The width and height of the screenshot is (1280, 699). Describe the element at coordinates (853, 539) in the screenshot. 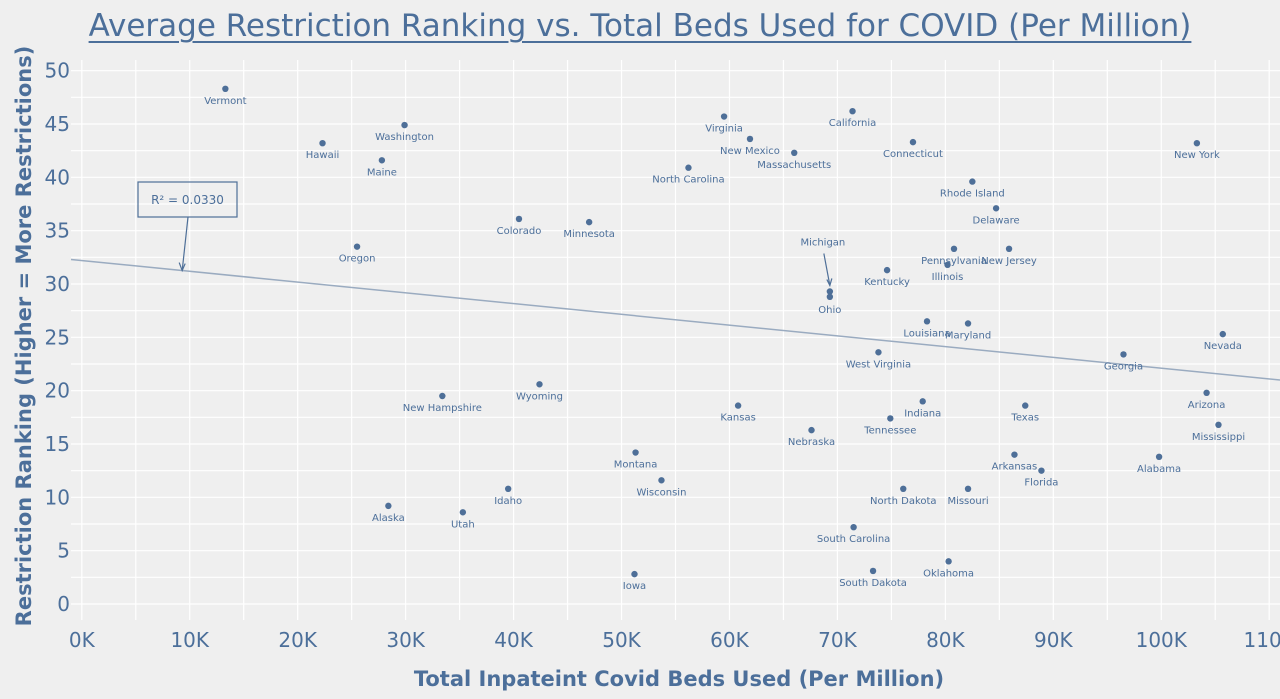

I see `point-label-south-carolina: South Carolina` at that location.